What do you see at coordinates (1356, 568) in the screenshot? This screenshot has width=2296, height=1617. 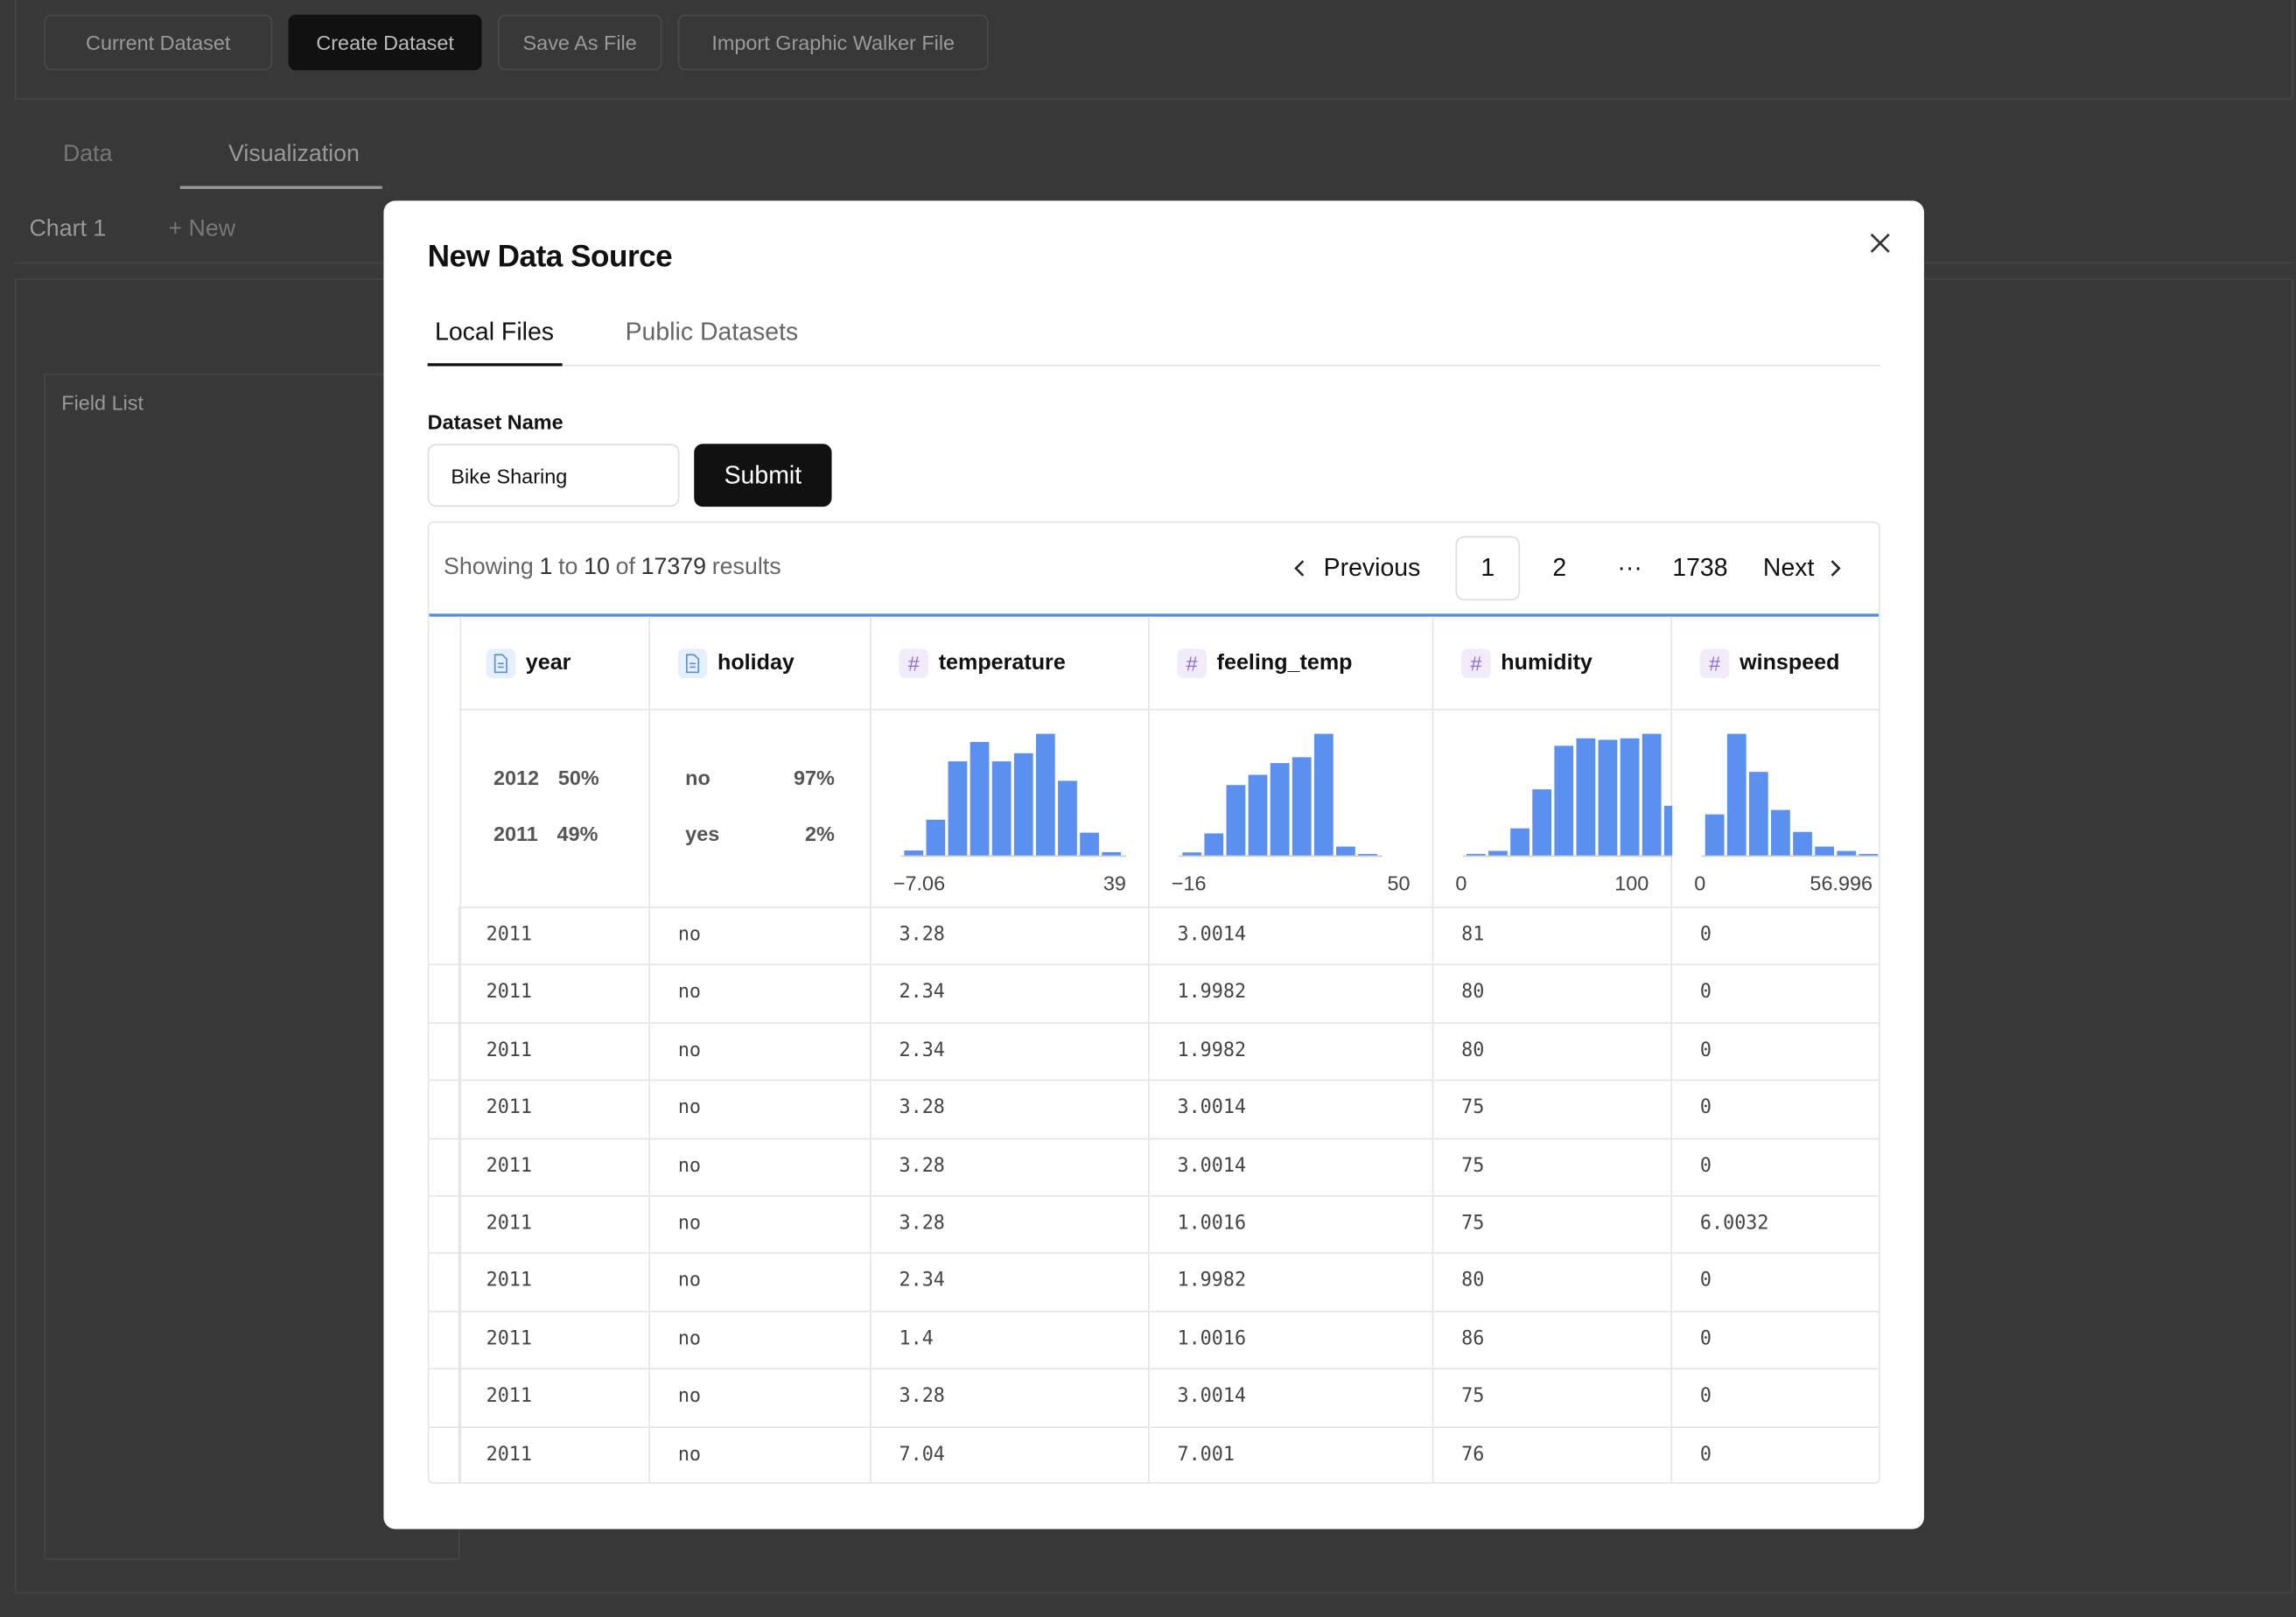 I see `previous-button: Previous` at bounding box center [1356, 568].